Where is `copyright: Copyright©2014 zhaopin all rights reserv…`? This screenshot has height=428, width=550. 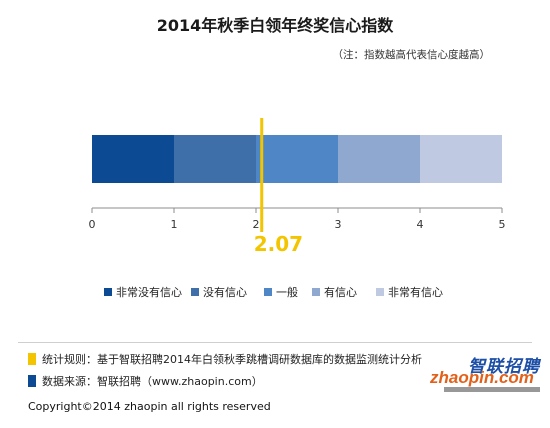 copyright: Copyright©2014 zhaopin all rights reserv… is located at coordinates (149, 406).